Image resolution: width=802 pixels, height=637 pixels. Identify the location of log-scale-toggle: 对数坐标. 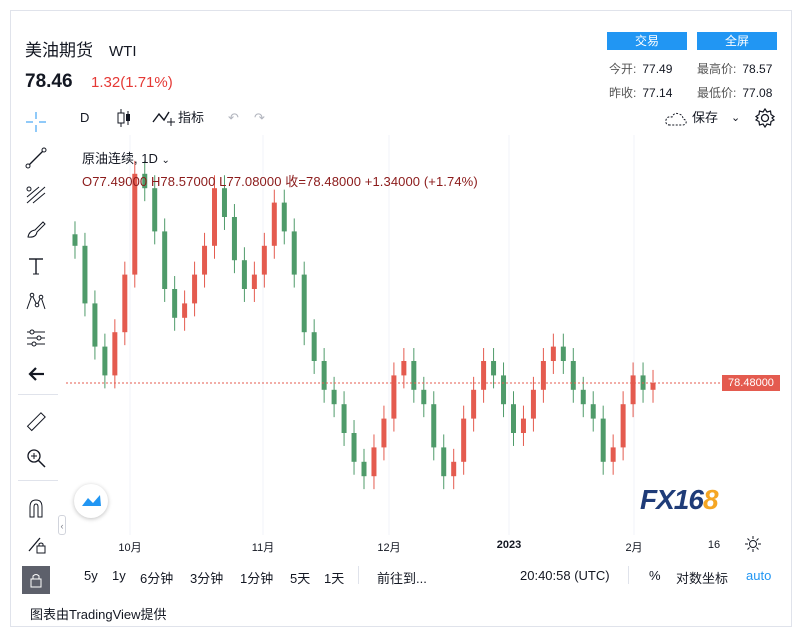
(702, 578).